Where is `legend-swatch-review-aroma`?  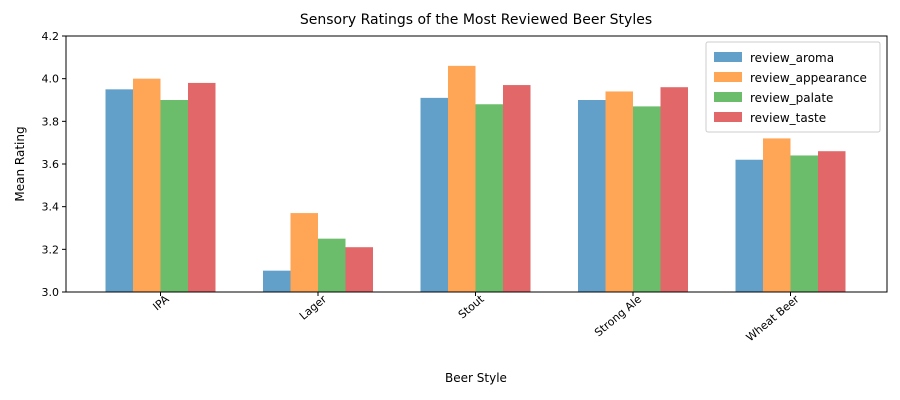
legend-swatch-review-aroma is located at coordinates (728, 57).